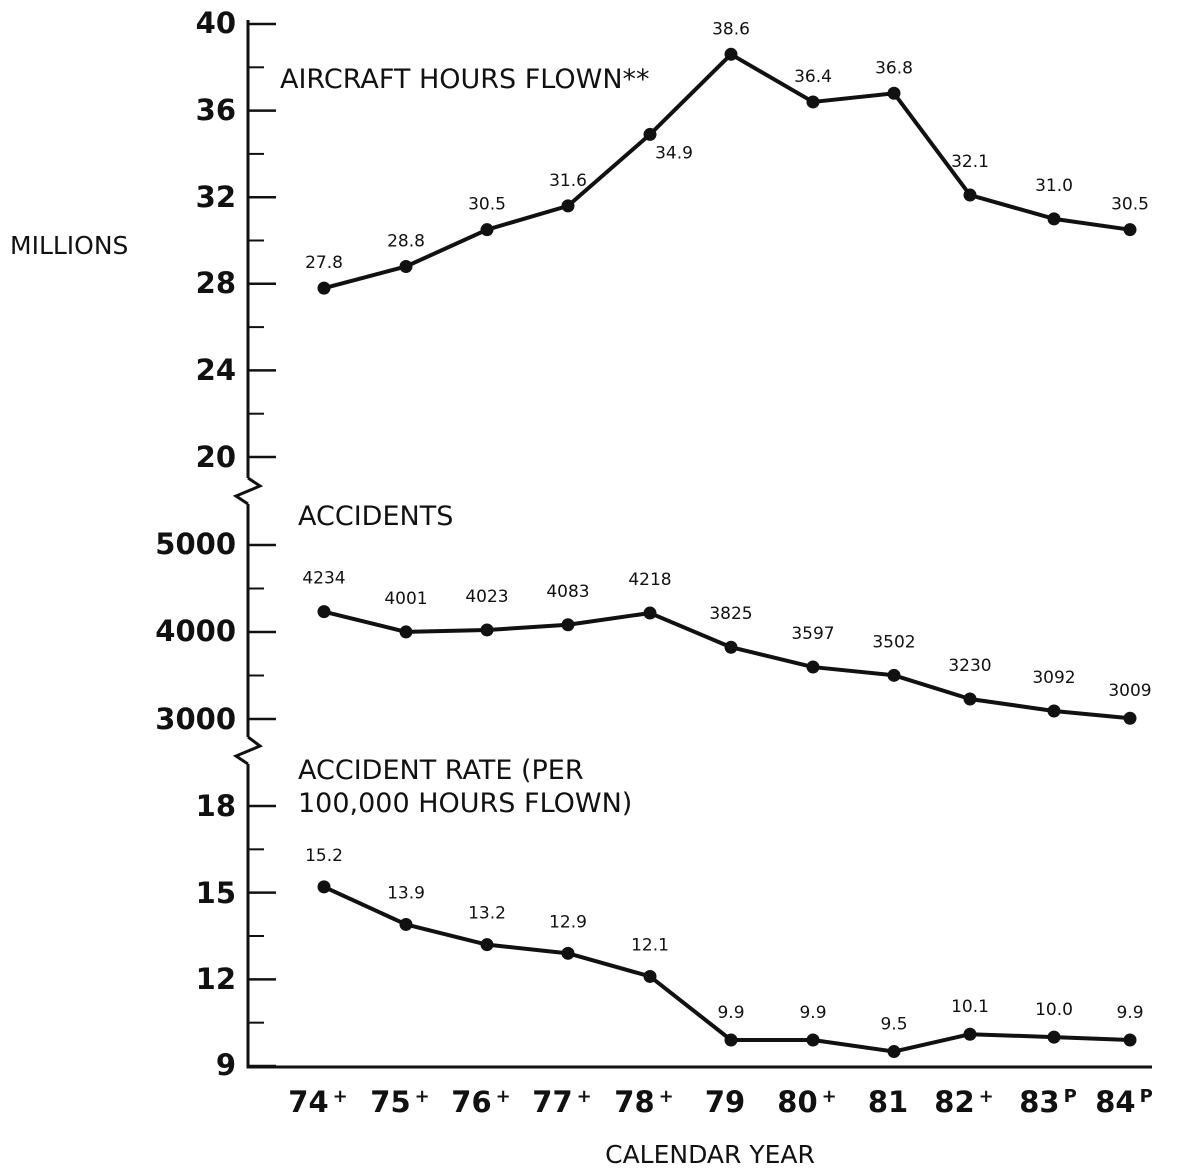 The image size is (1202, 1171). What do you see at coordinates (567, 592) in the screenshot?
I see `data-label: 4083` at bounding box center [567, 592].